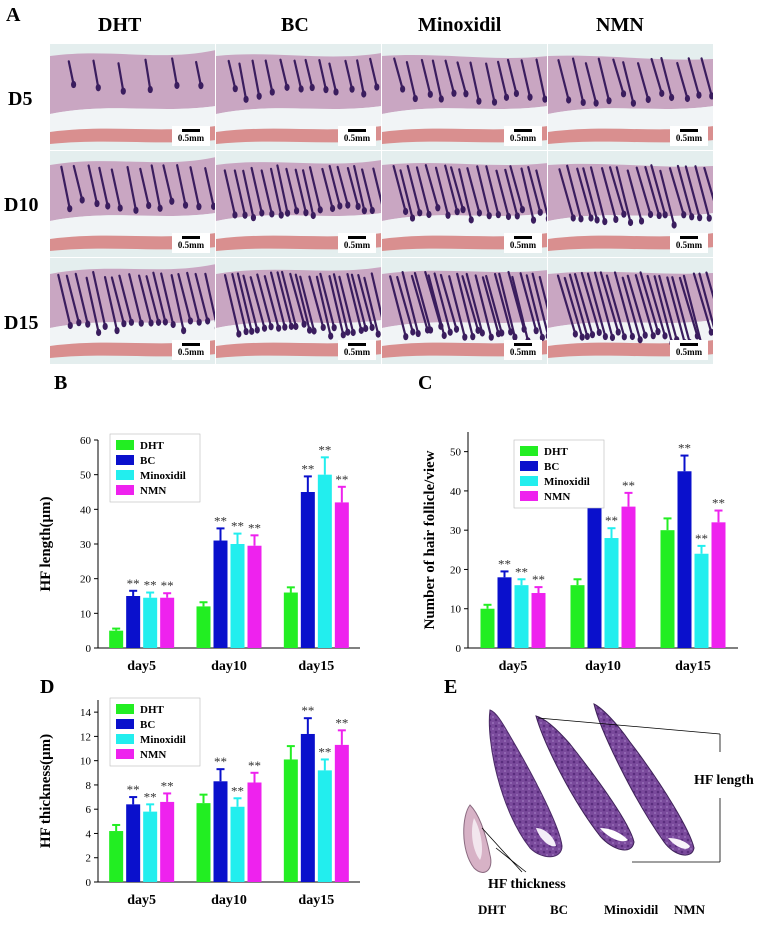 The image size is (768, 927). Describe the element at coordinates (324, 826) in the screenshot. I see `bar-minoxidil-day15` at that location.